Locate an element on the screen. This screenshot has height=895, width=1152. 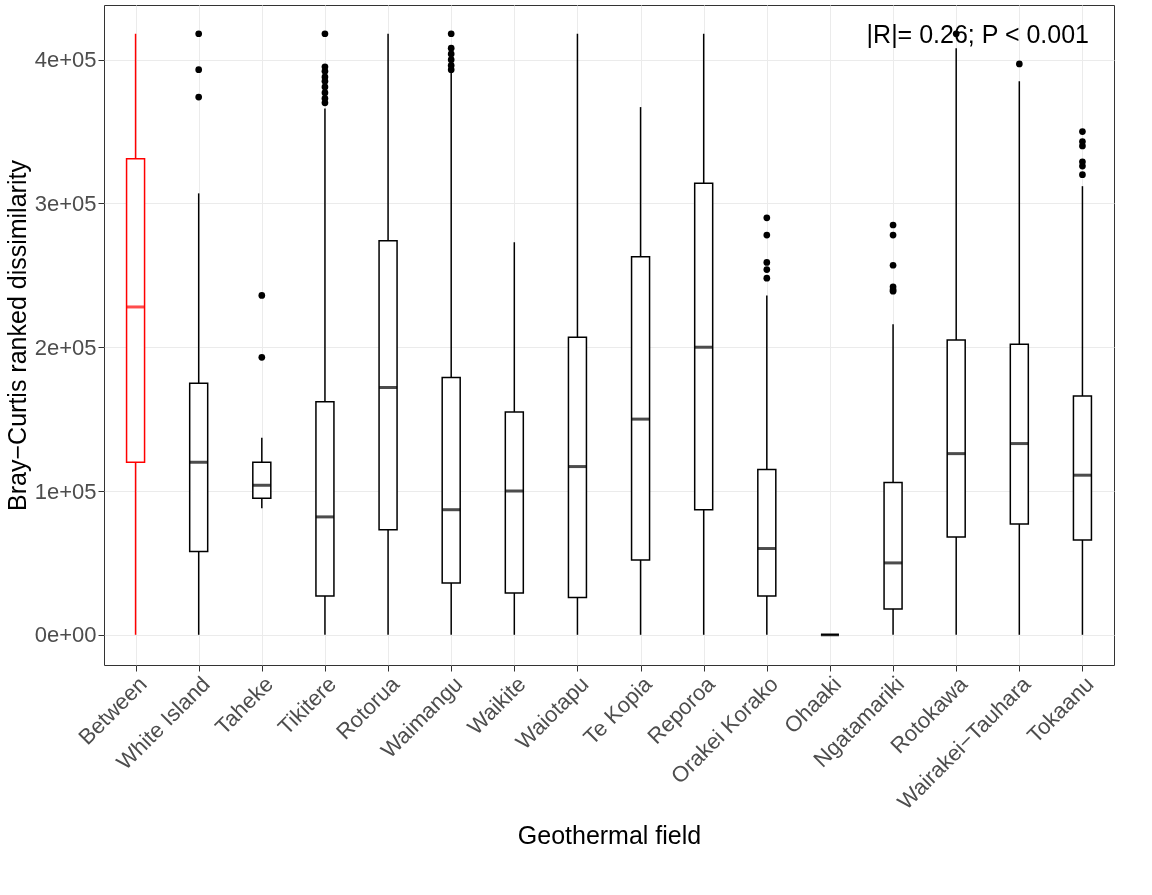
y-tick-label: 2e+05 is located at coordinates (65, 347).